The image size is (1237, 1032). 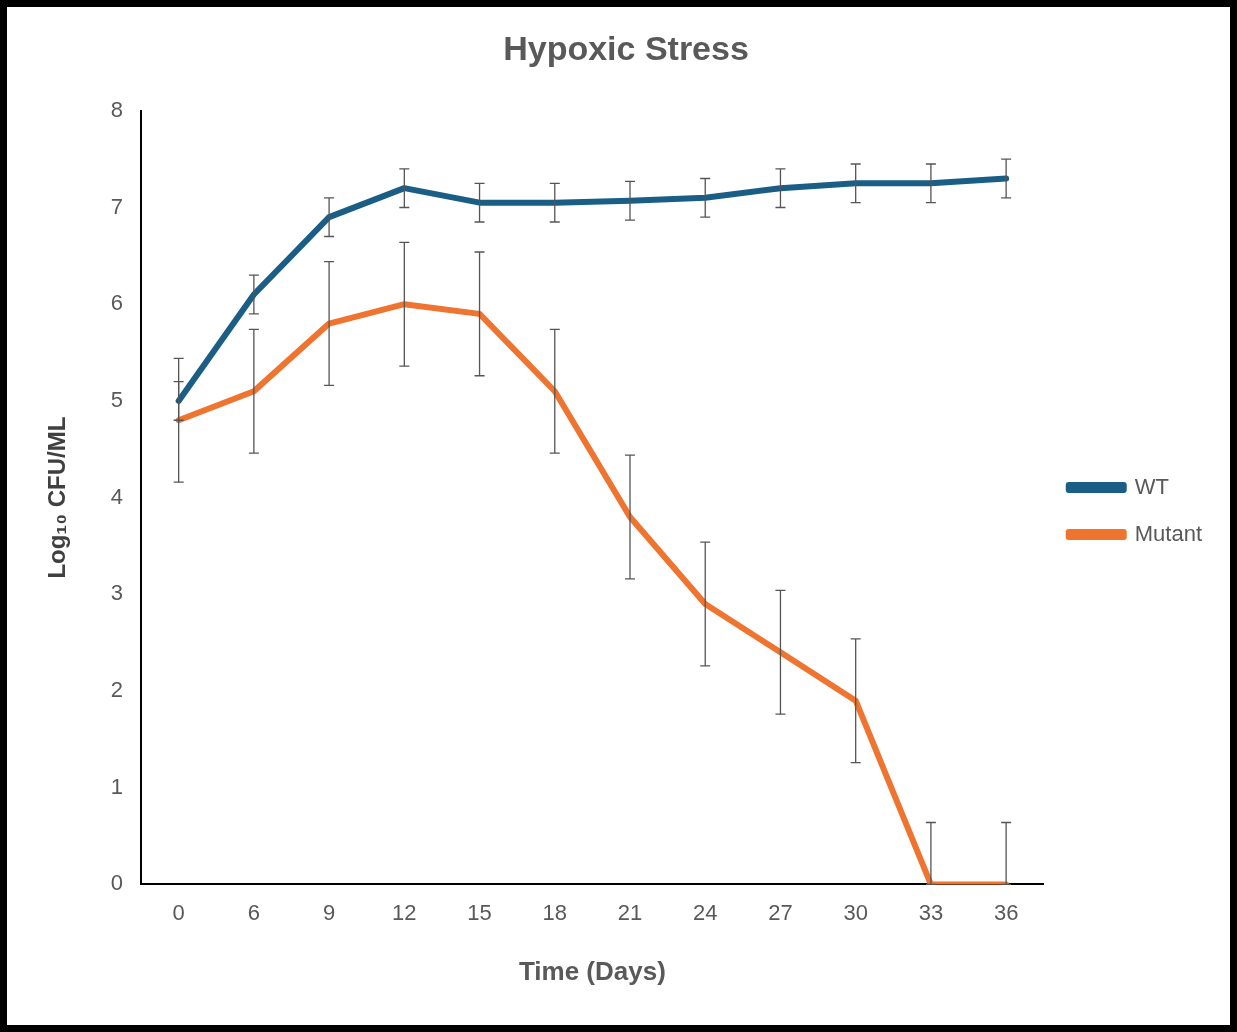 I want to click on x-tick-label: 24, so click(x=705, y=912).